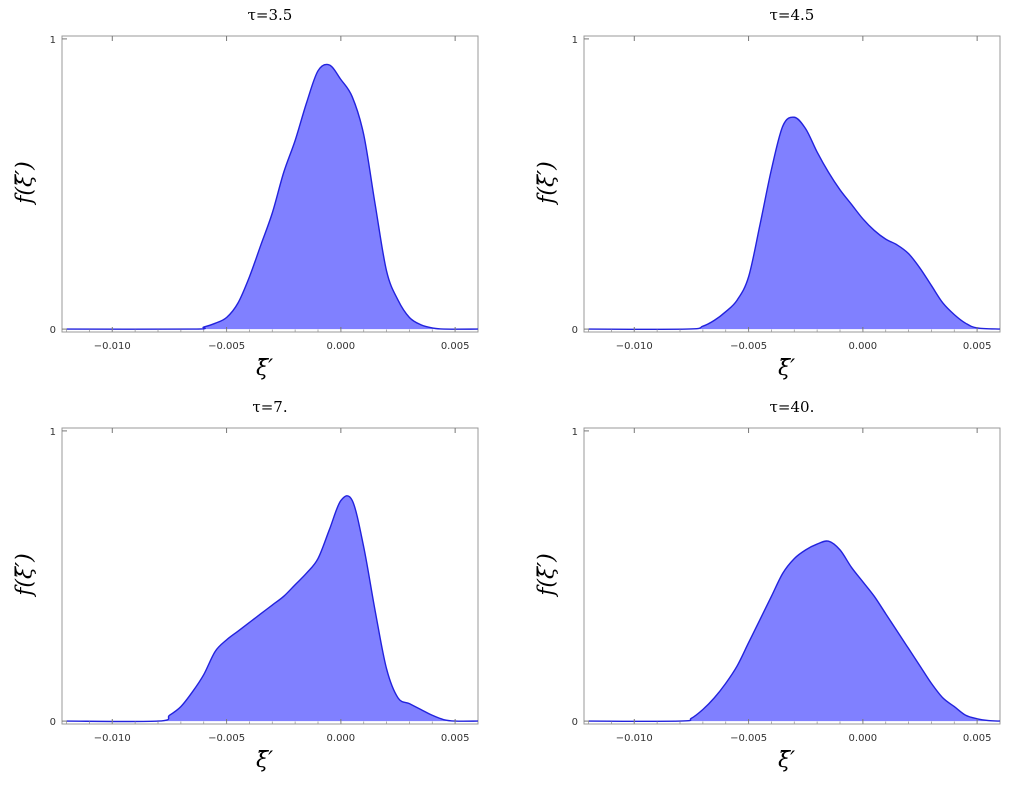 The height and width of the screenshot is (788, 1024). What do you see at coordinates (792, 15) in the screenshot?
I see `chart-title: τ=4.5` at bounding box center [792, 15].